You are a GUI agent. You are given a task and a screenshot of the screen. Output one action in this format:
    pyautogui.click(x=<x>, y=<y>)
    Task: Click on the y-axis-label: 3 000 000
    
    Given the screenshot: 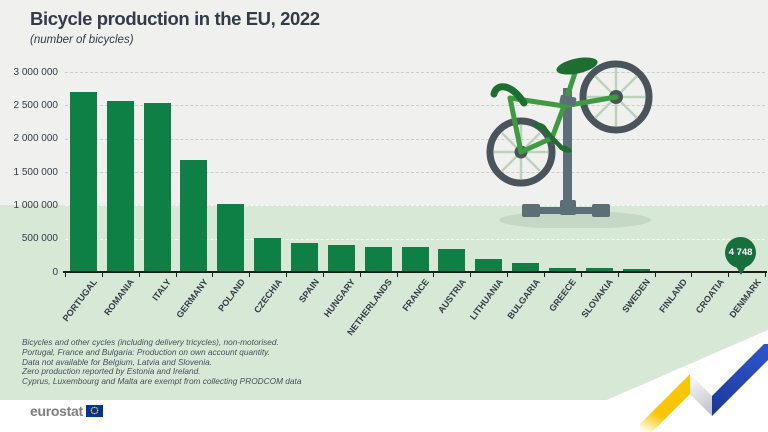 What is the action you would take?
    pyautogui.click(x=36, y=72)
    